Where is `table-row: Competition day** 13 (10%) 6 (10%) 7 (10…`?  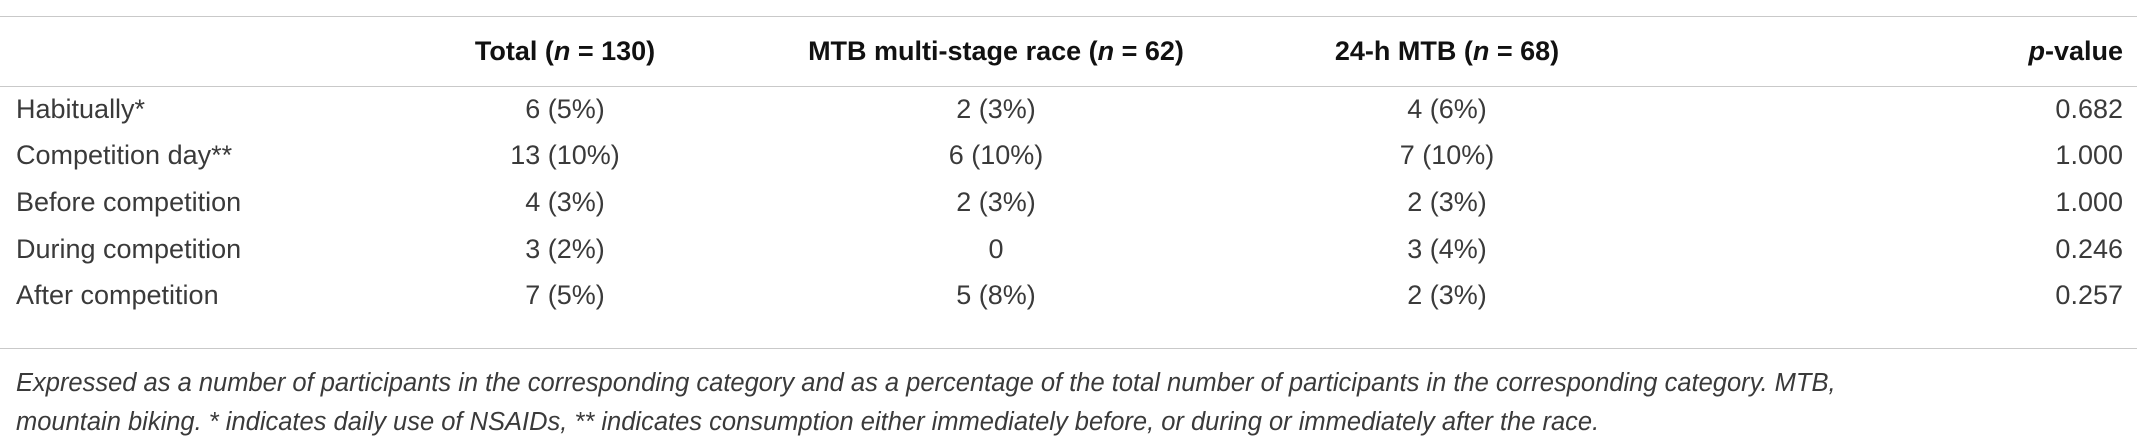
table-row: Competition day** 13 (10%) 6 (10%) 7 (10… is located at coordinates (1068, 156).